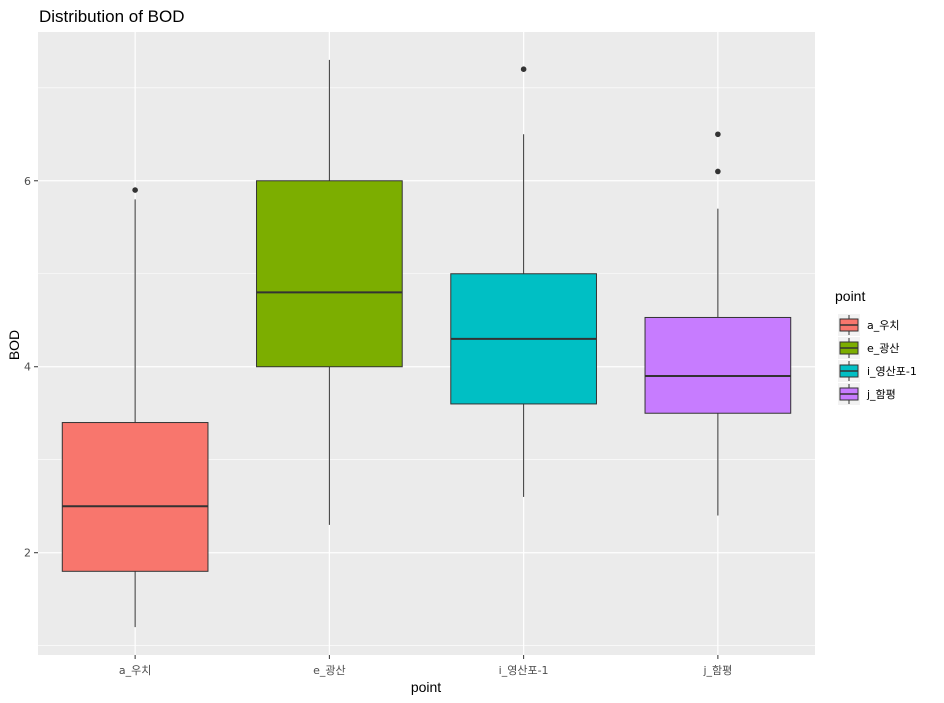  I want to click on y-tick-label: 4, so click(27, 367).